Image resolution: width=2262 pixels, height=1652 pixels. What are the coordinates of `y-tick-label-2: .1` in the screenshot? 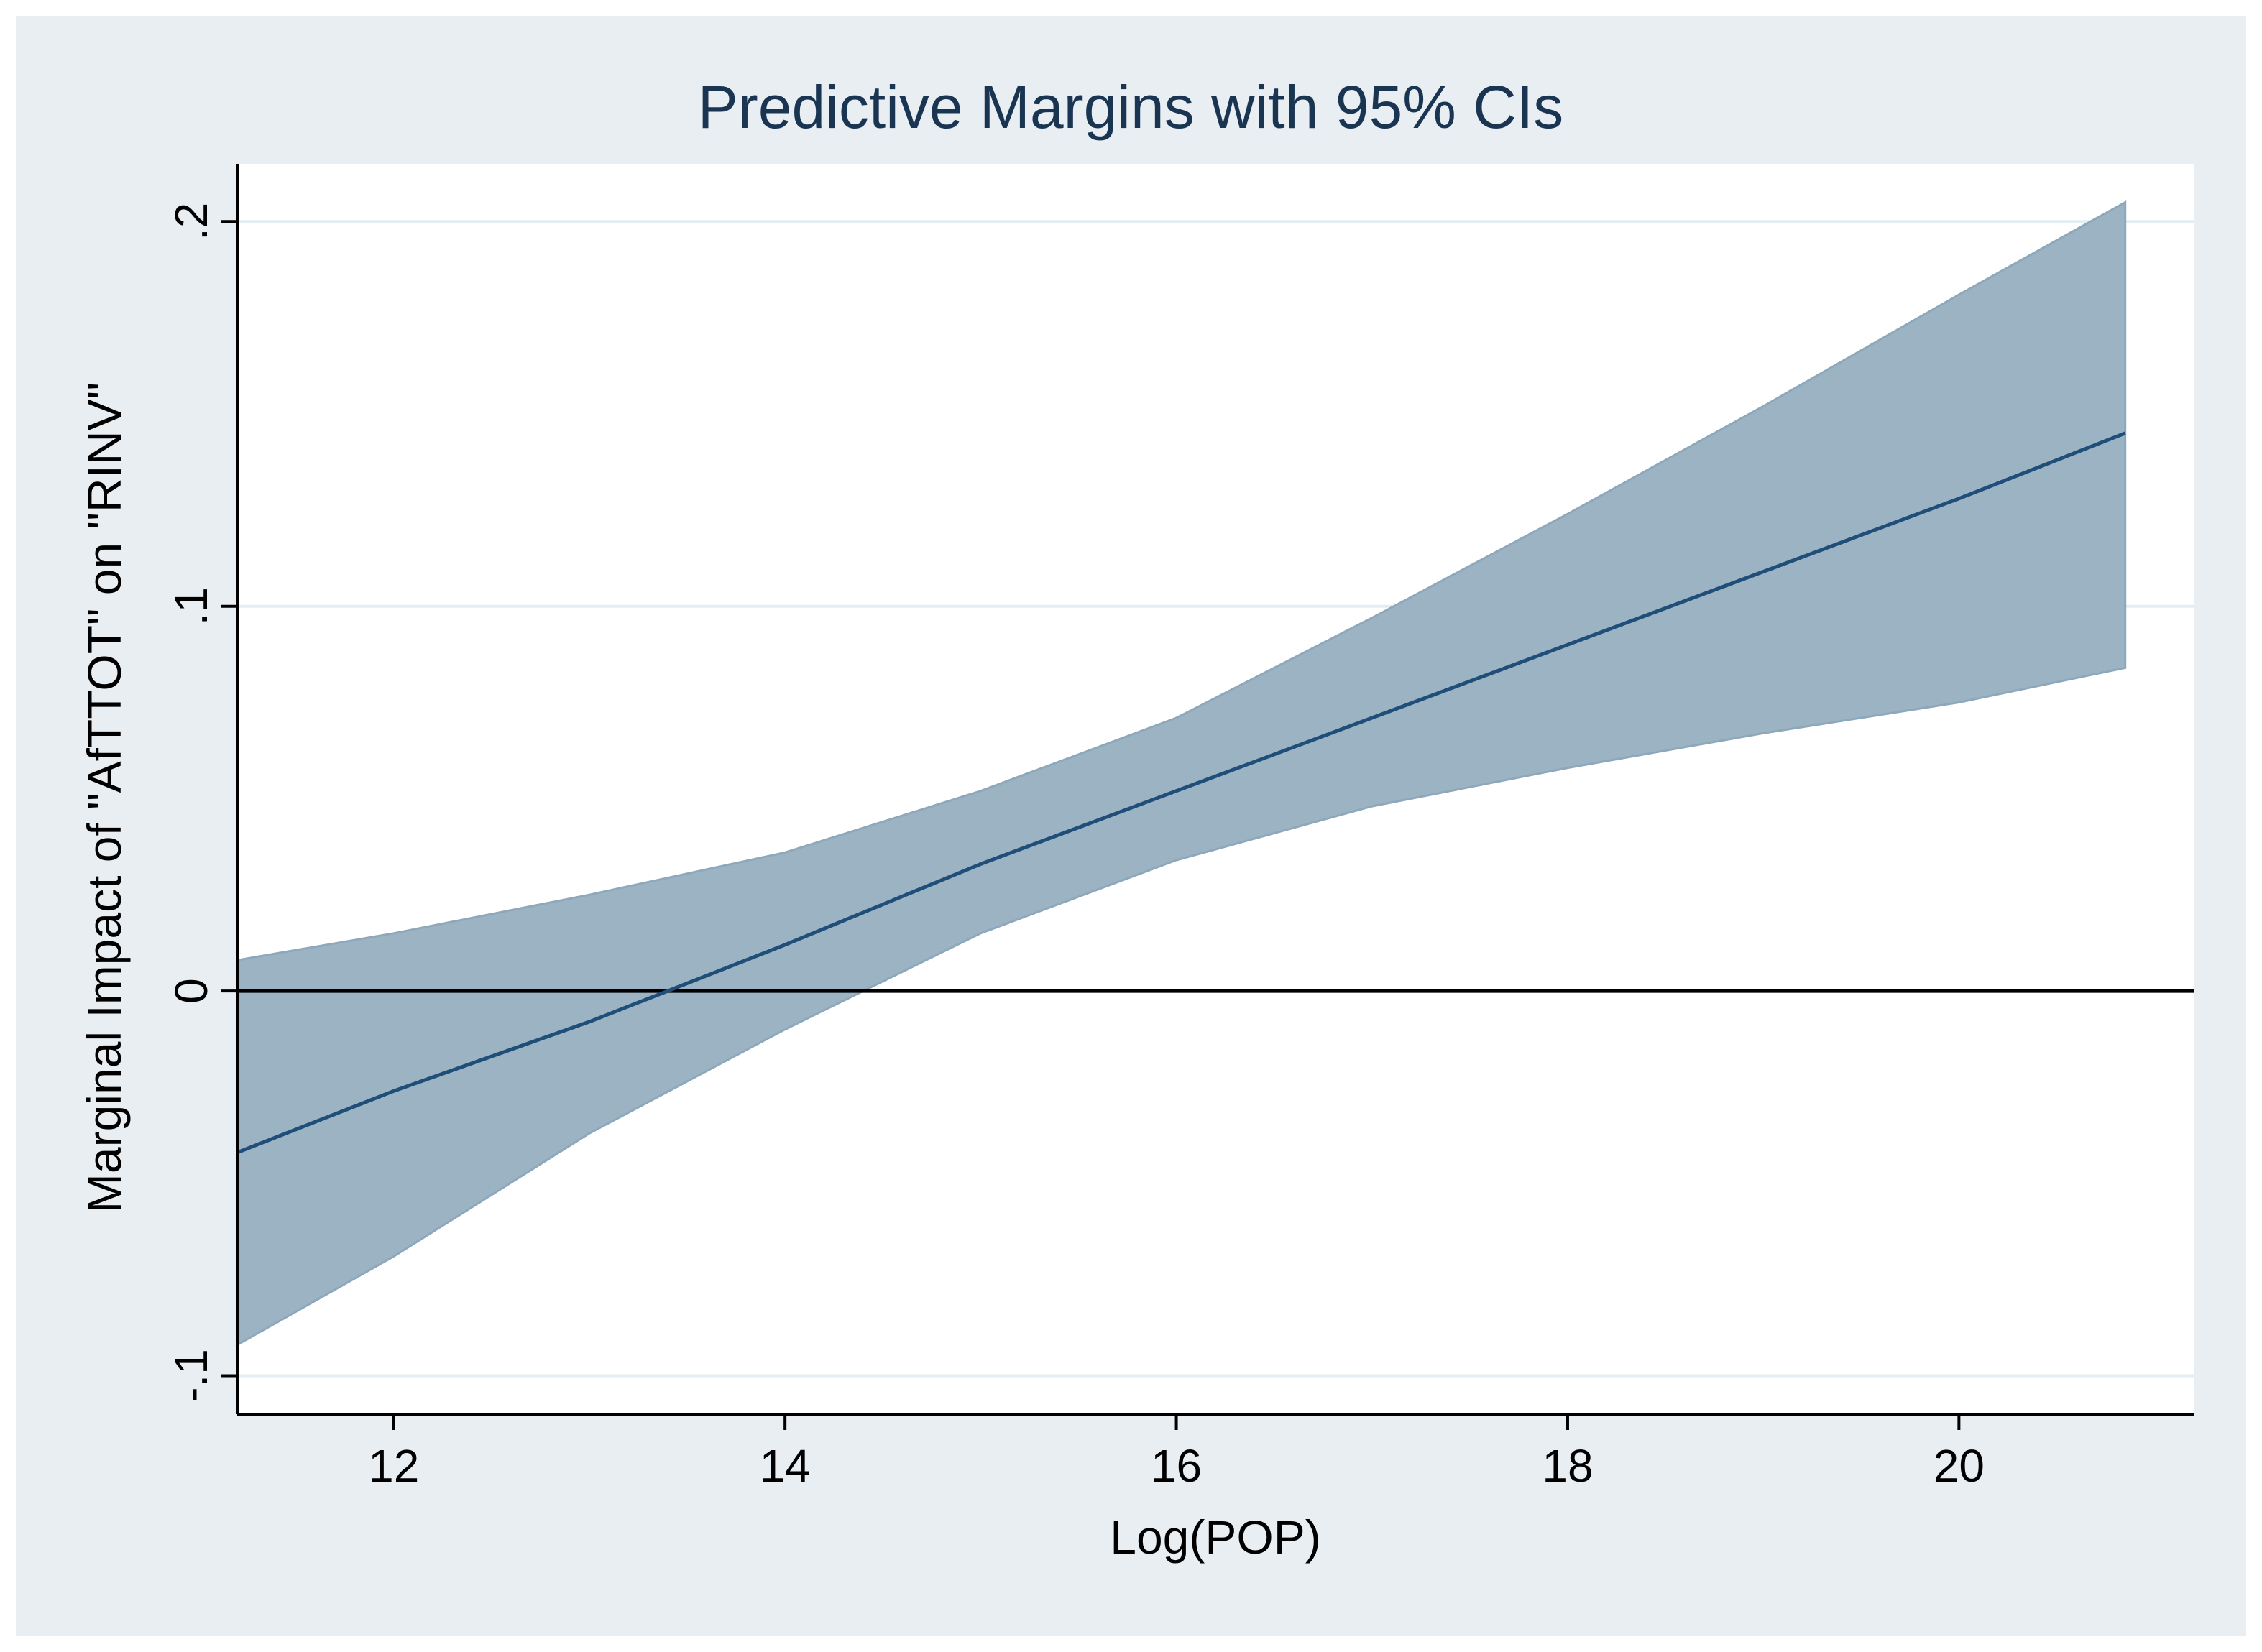 It's located at (191, 606).